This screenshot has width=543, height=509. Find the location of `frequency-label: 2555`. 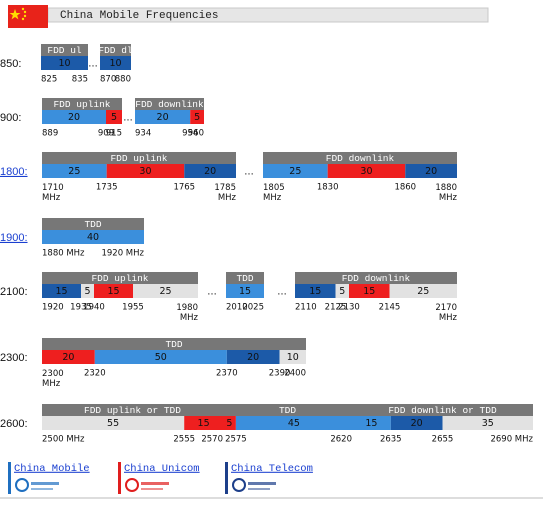

frequency-label: 2555 is located at coordinates (184, 440).